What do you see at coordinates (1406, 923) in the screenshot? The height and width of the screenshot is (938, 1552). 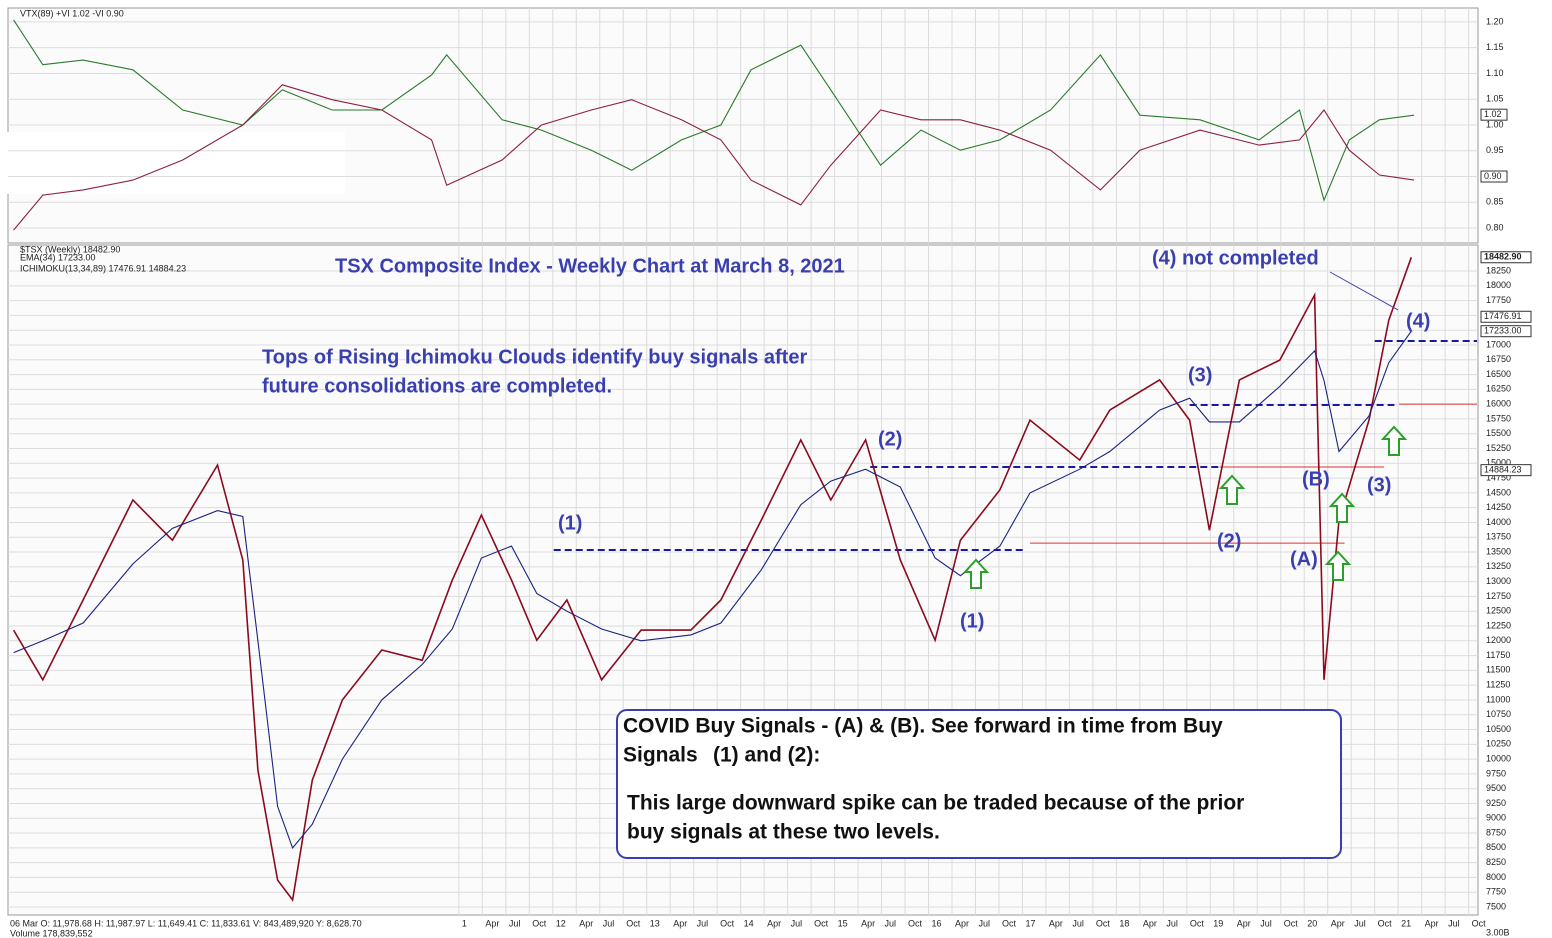 I see `x-tick-label: 21` at bounding box center [1406, 923].